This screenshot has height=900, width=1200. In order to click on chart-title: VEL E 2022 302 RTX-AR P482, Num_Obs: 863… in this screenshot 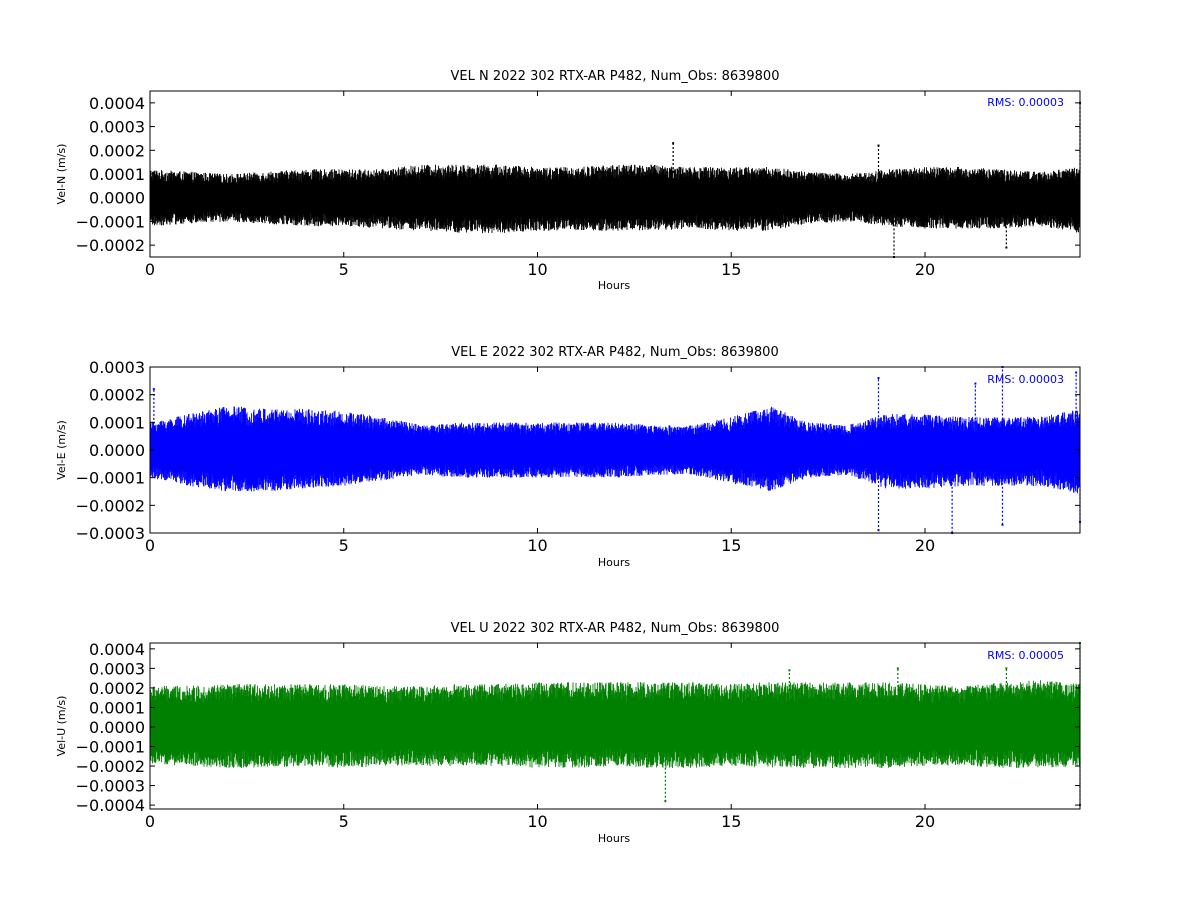, I will do `click(614, 352)`.